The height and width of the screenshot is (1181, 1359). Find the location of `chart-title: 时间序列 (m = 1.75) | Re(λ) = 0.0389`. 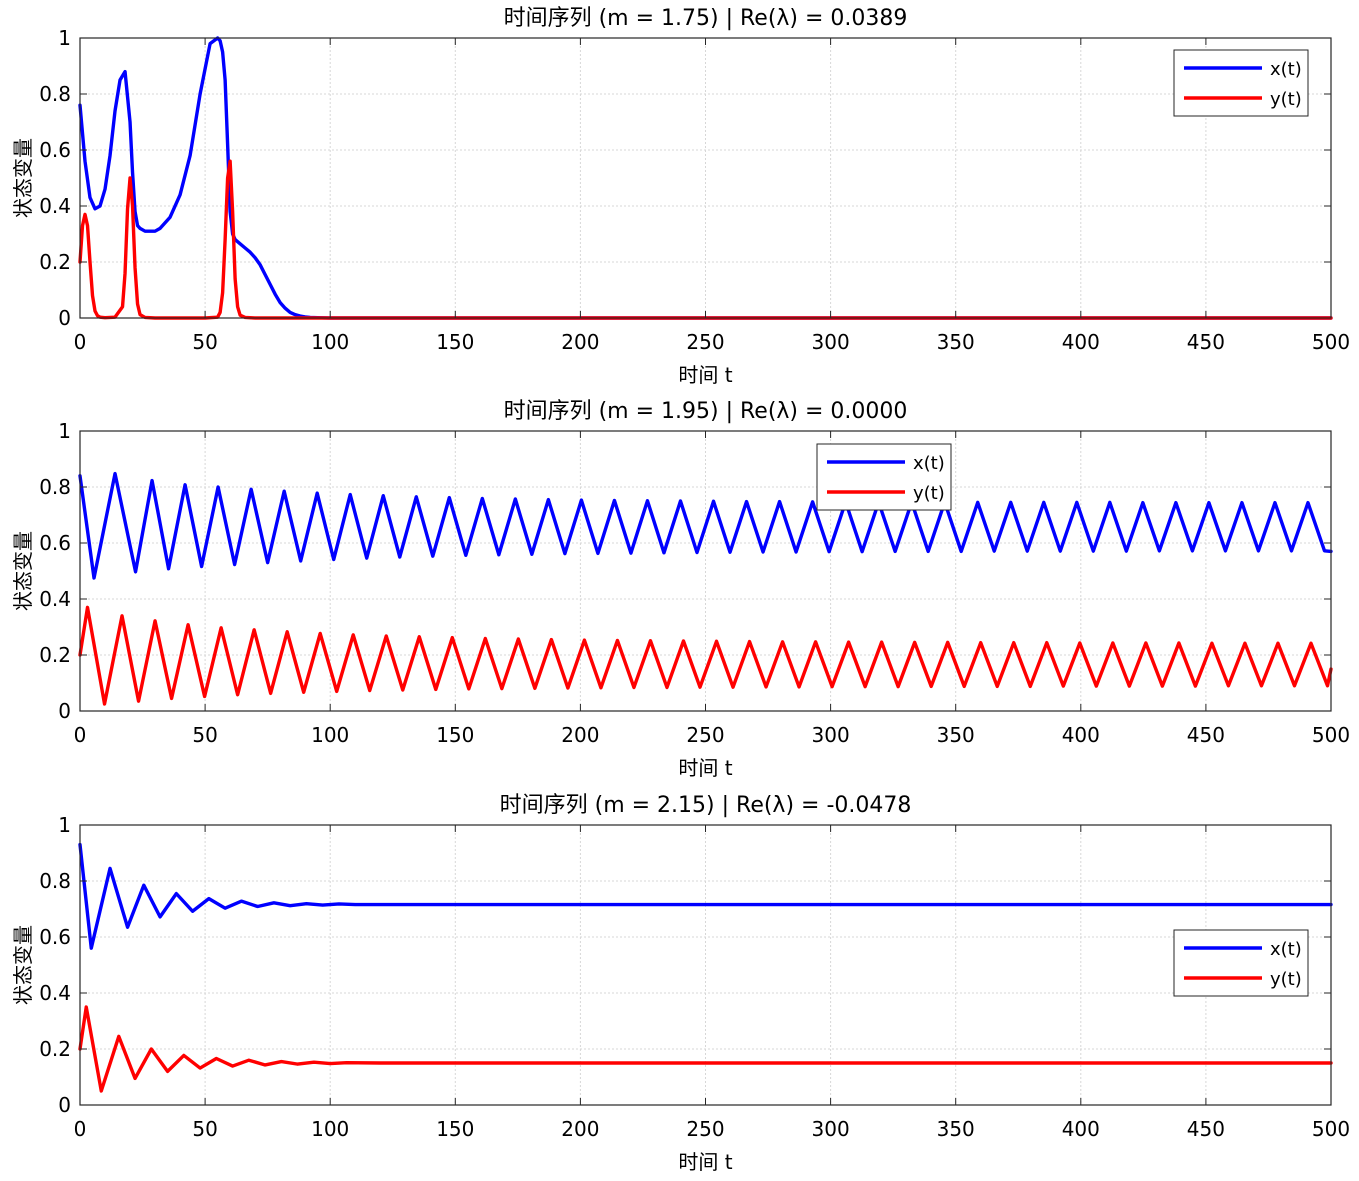

chart-title: 时间序列 (m = 1.75) | Re(λ) = 0.0389 is located at coordinates (706, 18).